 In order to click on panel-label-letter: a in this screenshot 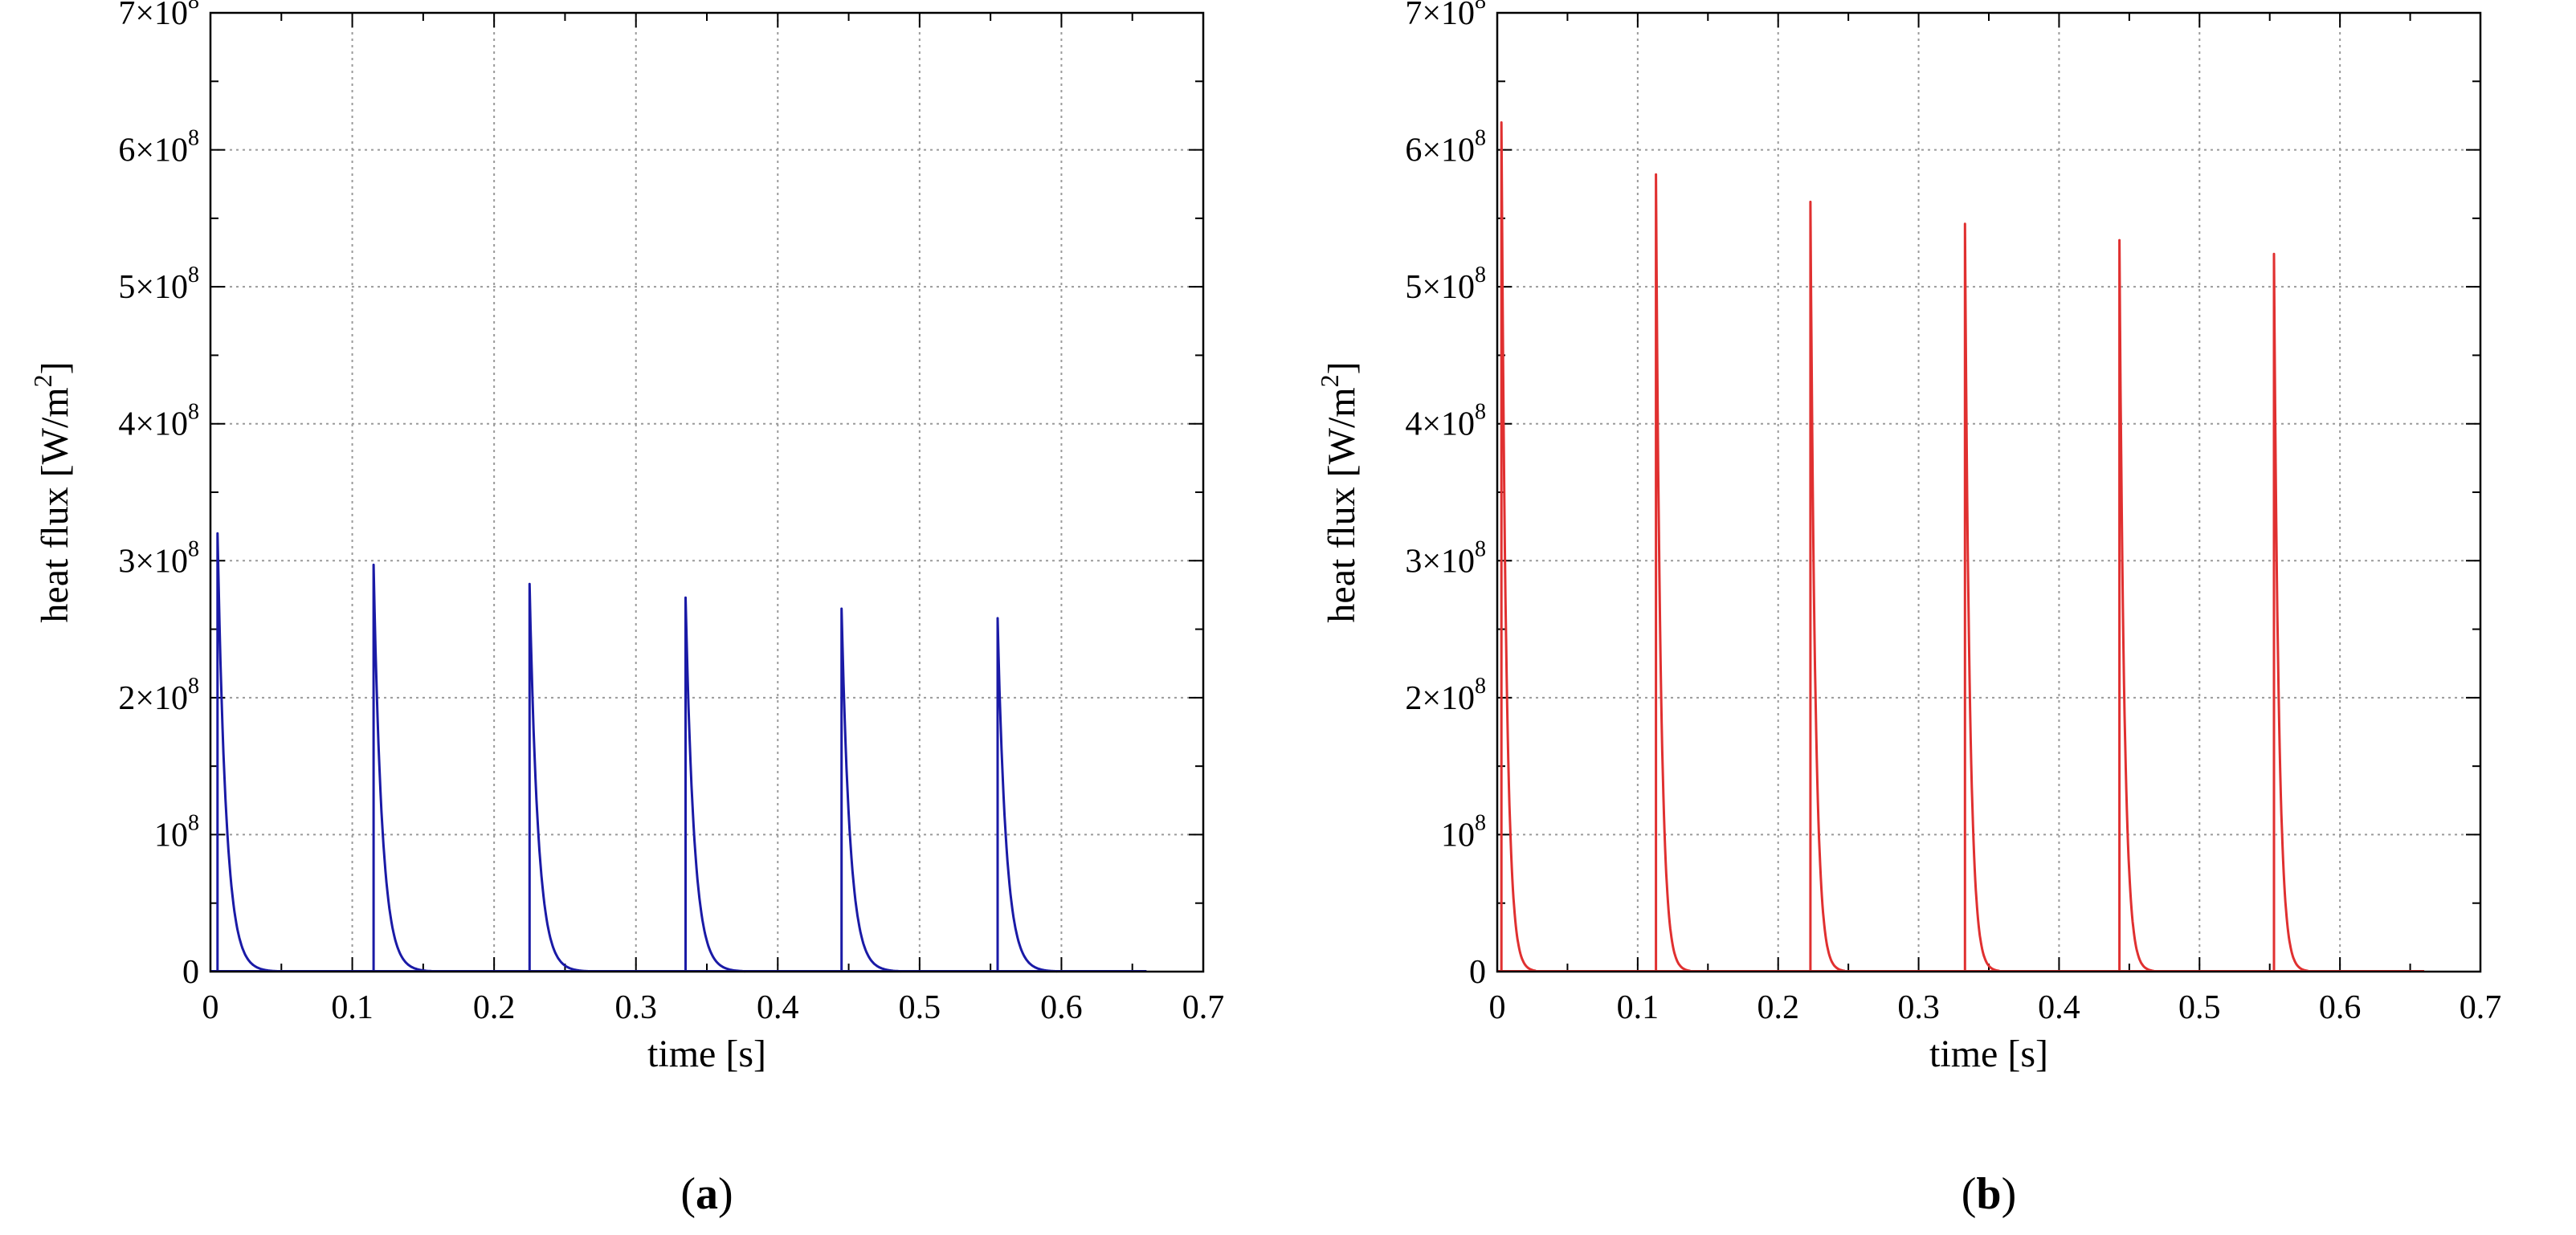, I will do `click(707, 1194)`.